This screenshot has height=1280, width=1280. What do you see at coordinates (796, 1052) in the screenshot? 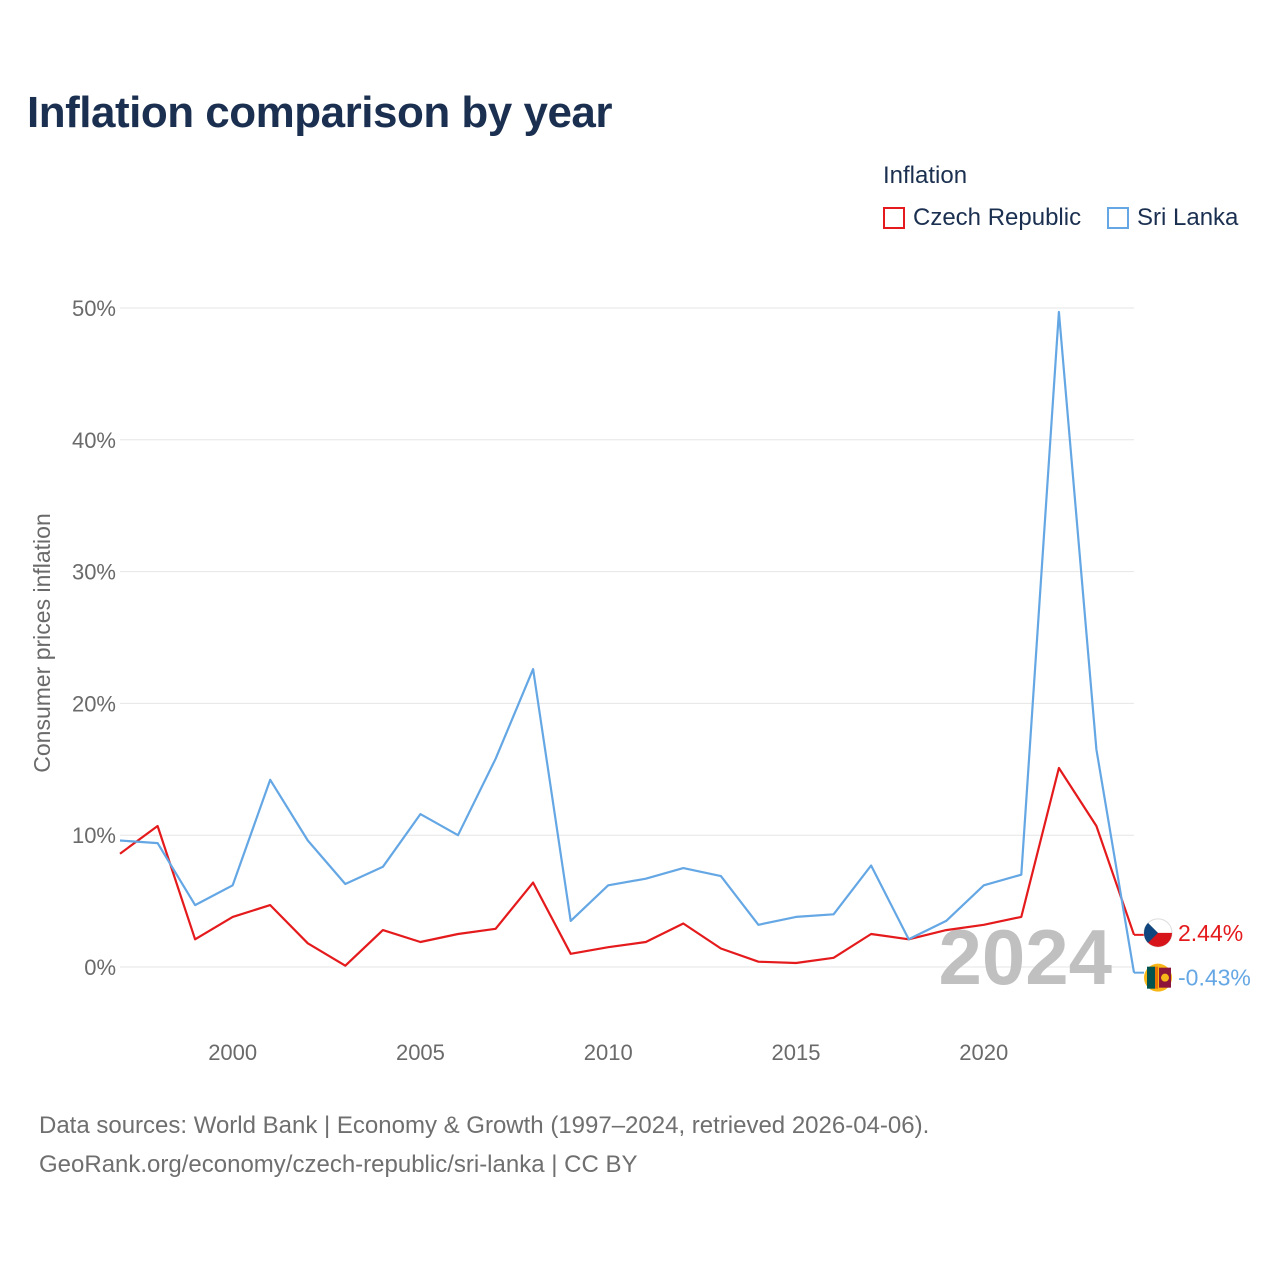
I see `x-tick-label: 2015` at bounding box center [796, 1052].